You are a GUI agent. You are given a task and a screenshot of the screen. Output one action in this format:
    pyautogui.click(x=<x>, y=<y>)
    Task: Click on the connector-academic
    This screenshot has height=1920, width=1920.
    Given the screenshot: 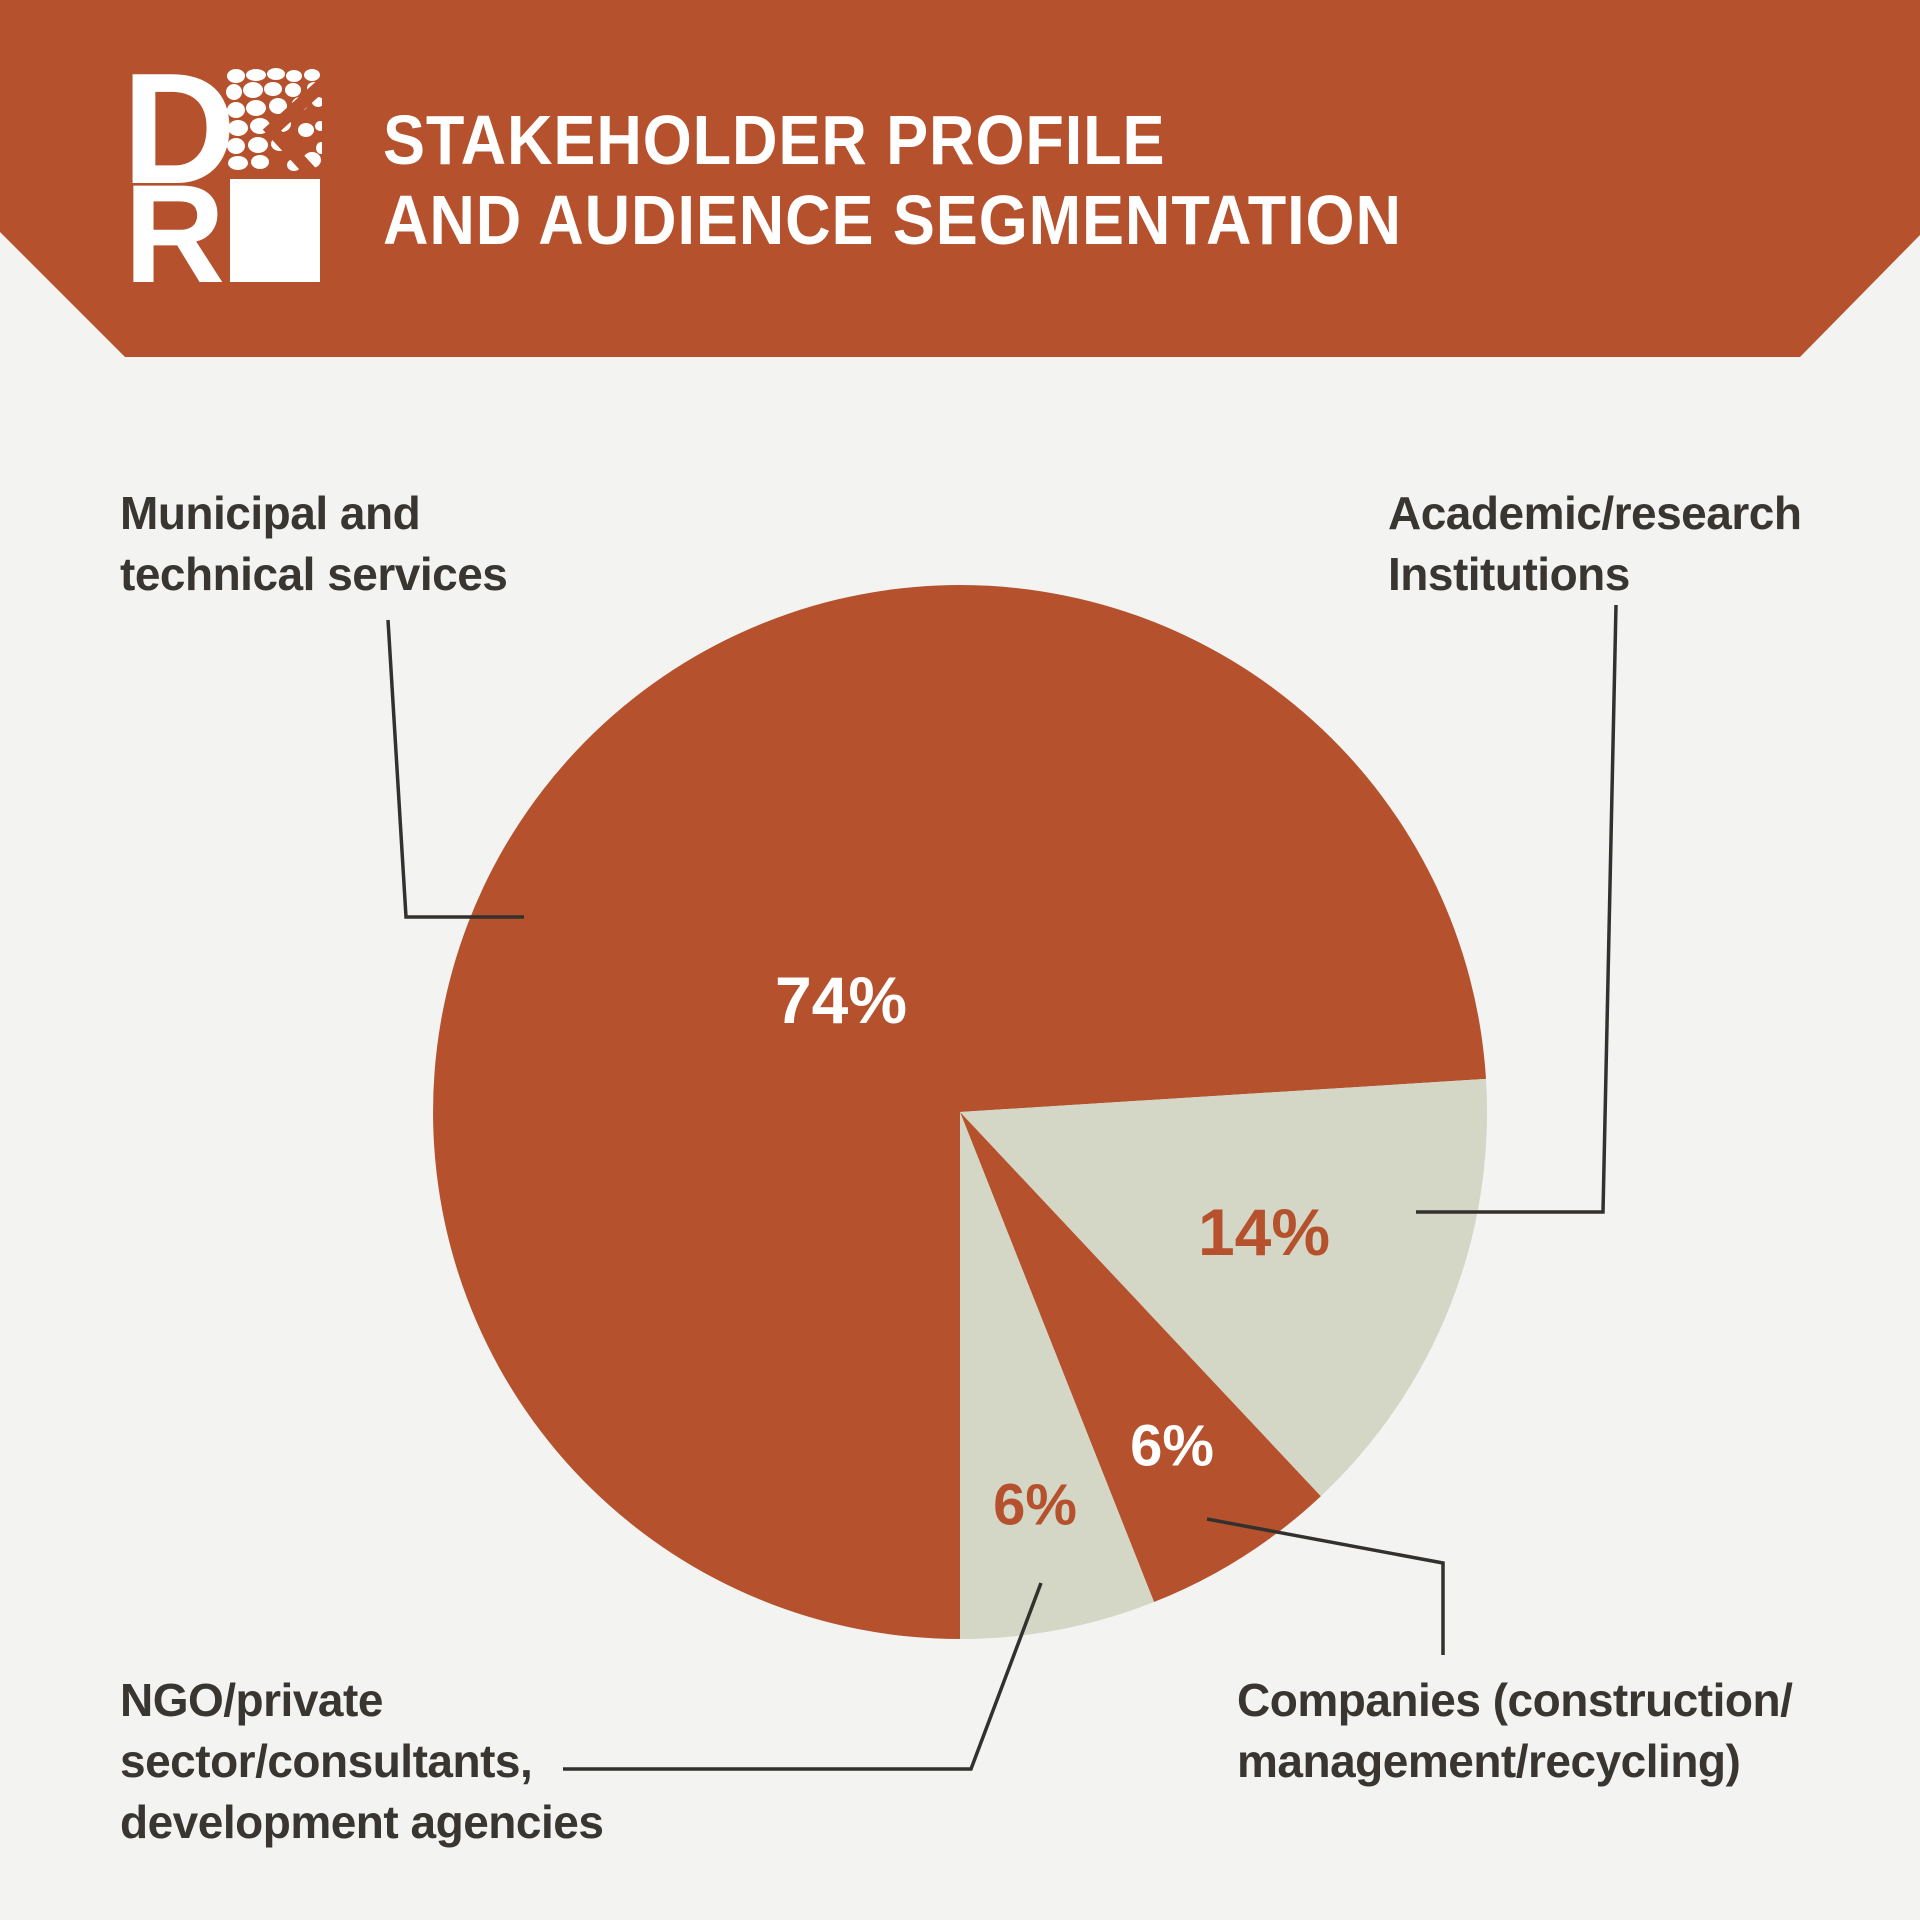 What is the action you would take?
    pyautogui.click(x=1517, y=909)
    